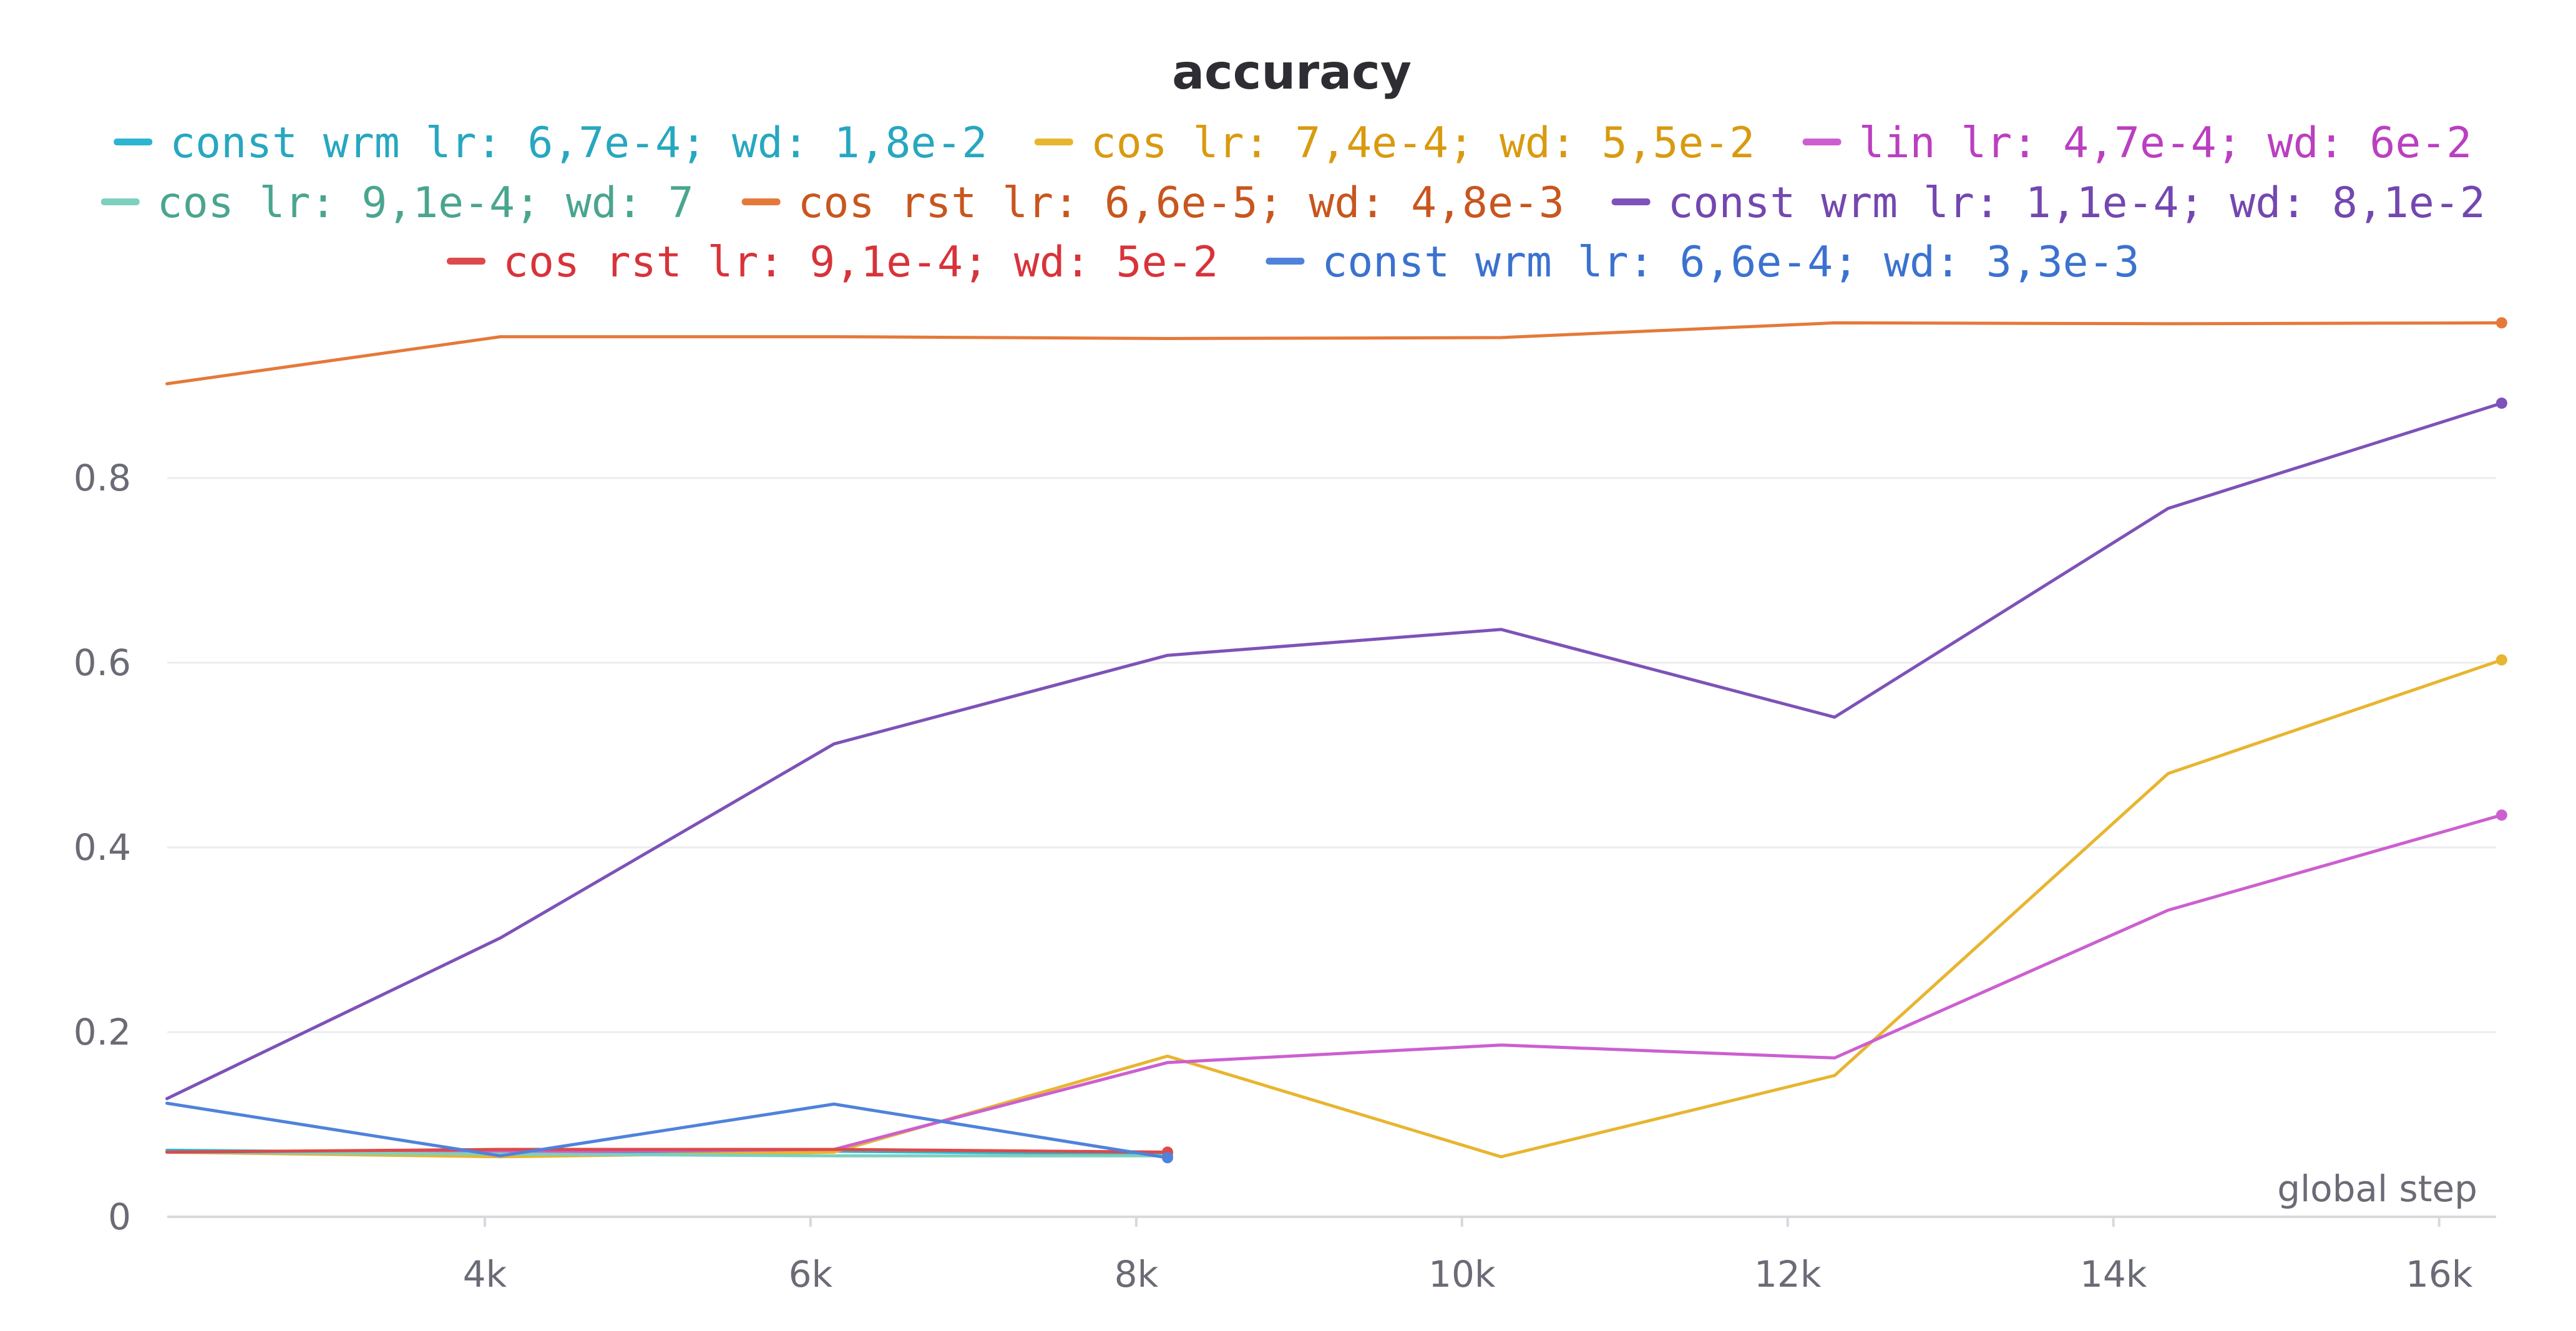 The height and width of the screenshot is (1331, 2576). I want to click on legend-label: const wrm lr: 6,6e-4; wd: 3,3e-3, so click(1730, 262).